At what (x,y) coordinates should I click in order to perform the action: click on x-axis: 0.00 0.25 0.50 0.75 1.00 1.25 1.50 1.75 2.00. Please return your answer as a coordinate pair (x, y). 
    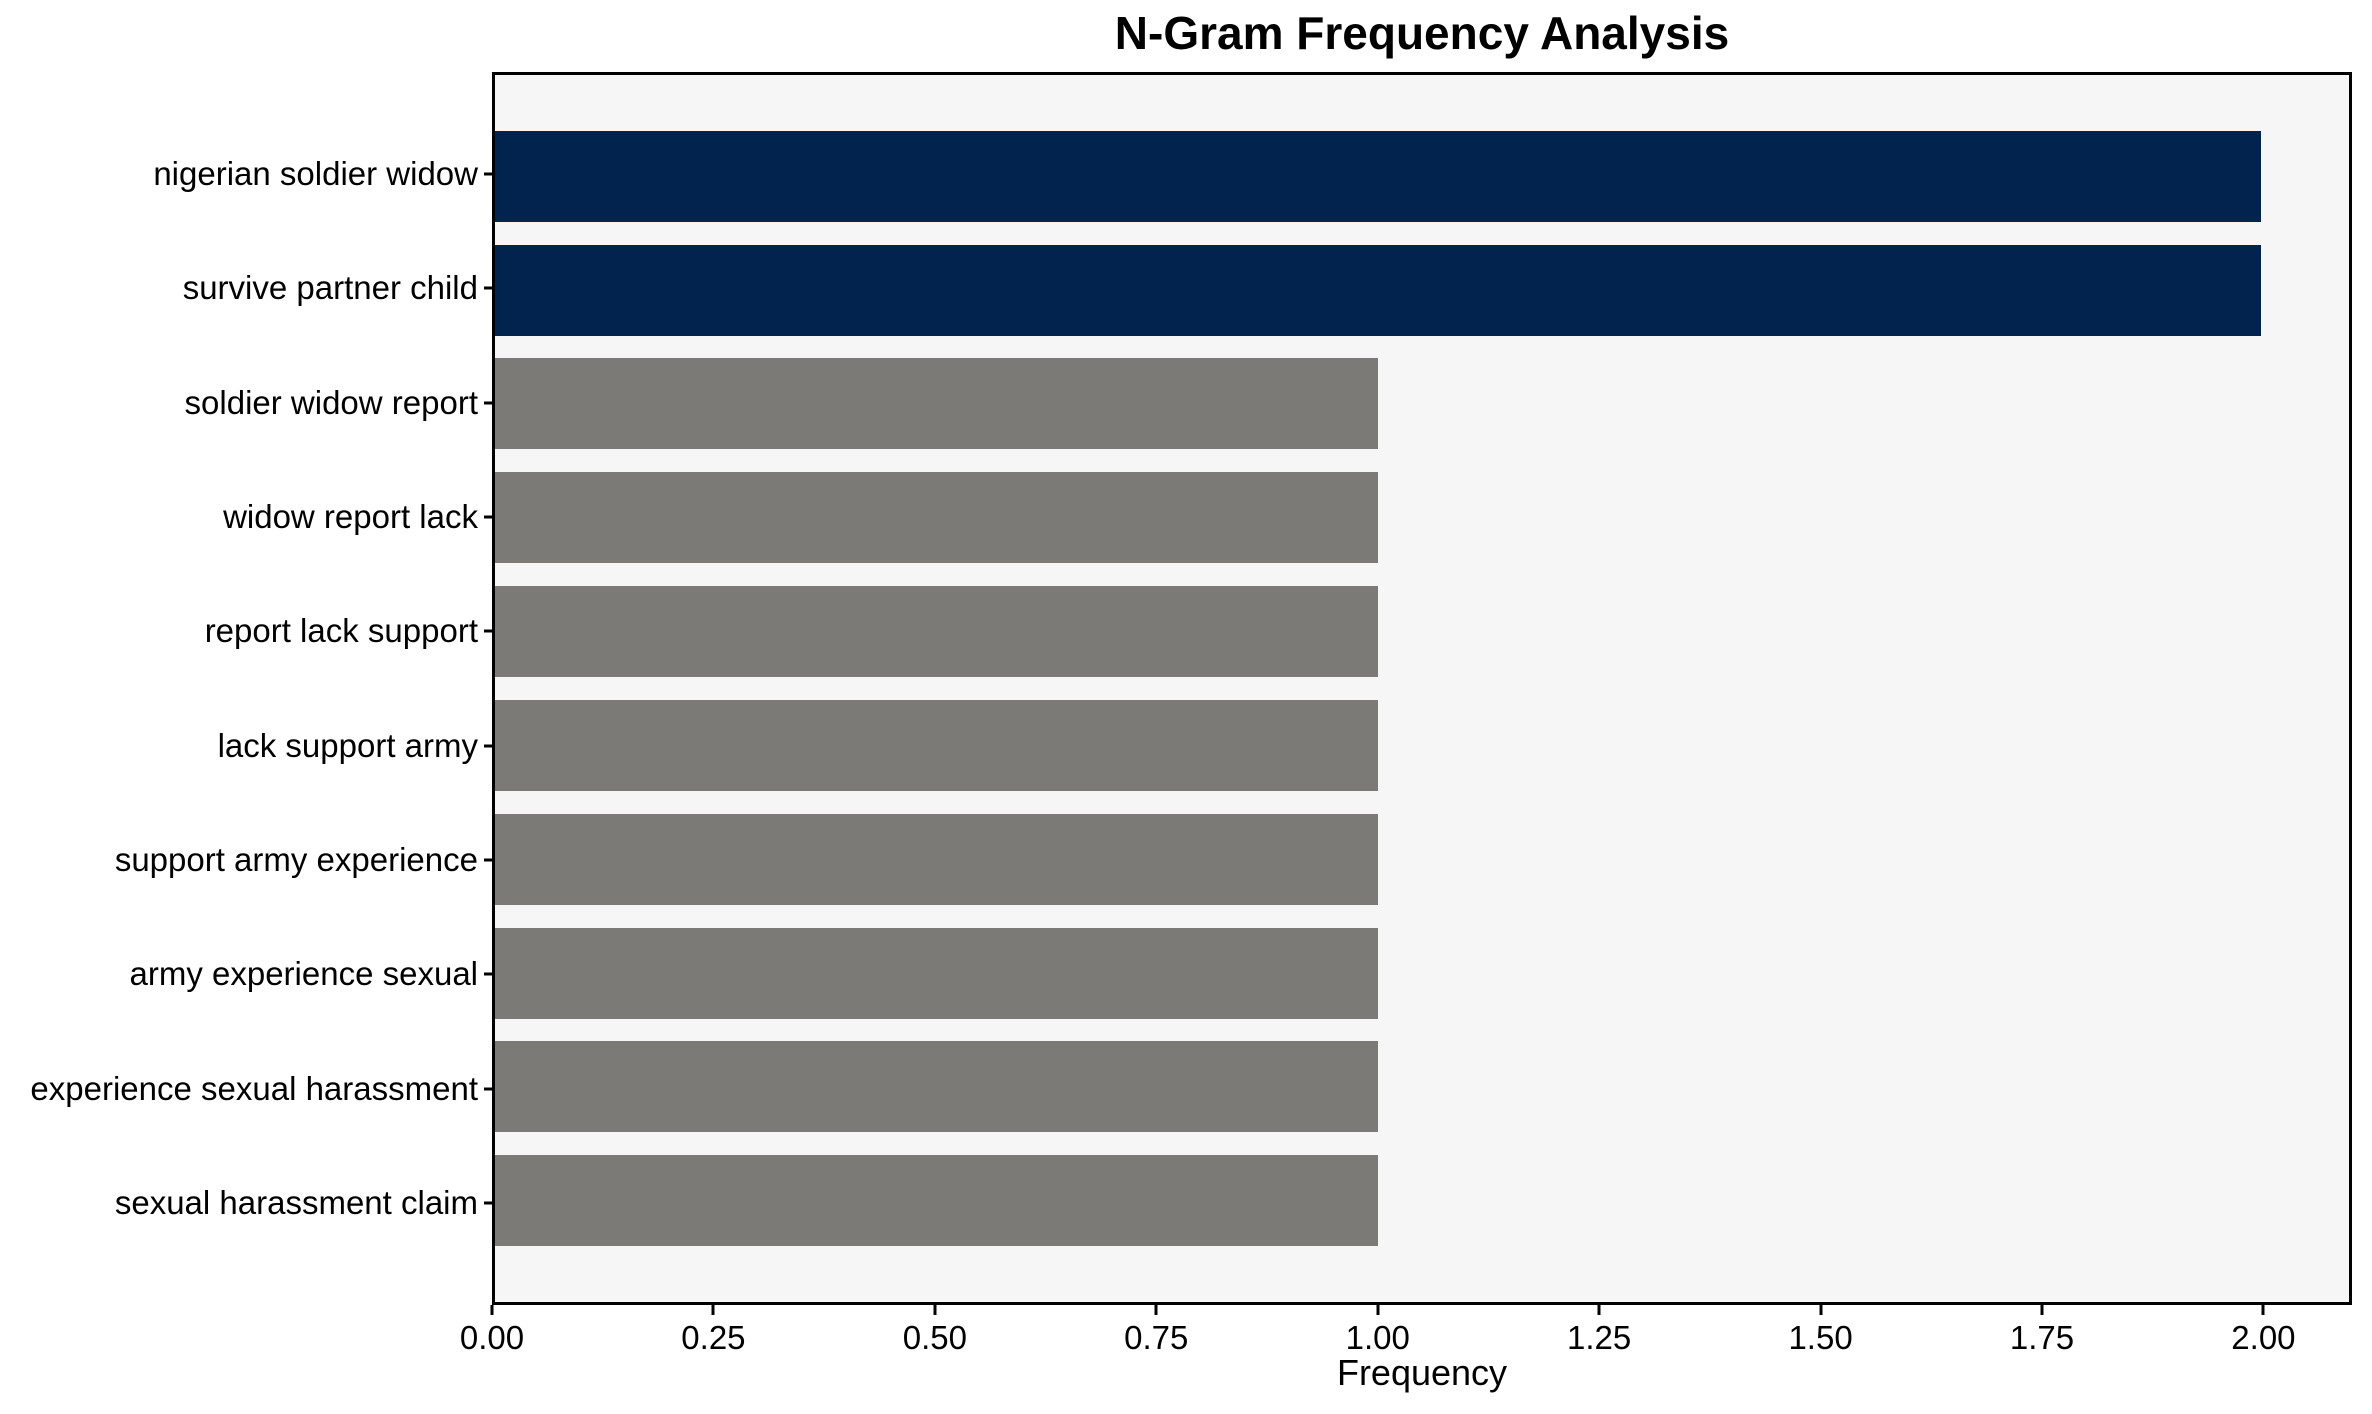
    Looking at the image, I should click on (1406, 1335).